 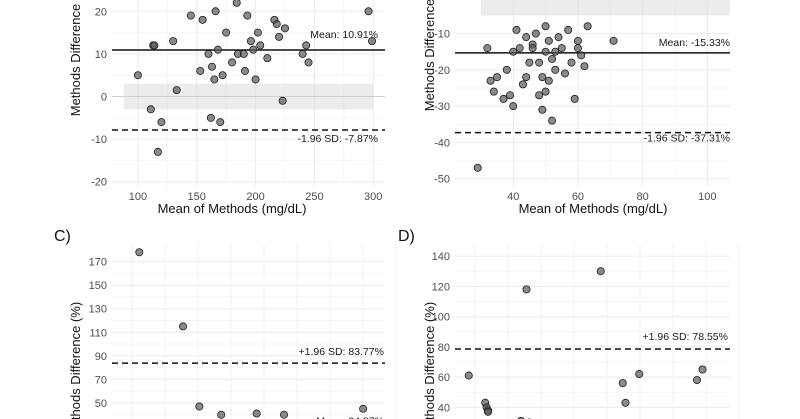 What do you see at coordinates (444, 348) in the screenshot?
I see `y-tick-label: 80` at bounding box center [444, 348].